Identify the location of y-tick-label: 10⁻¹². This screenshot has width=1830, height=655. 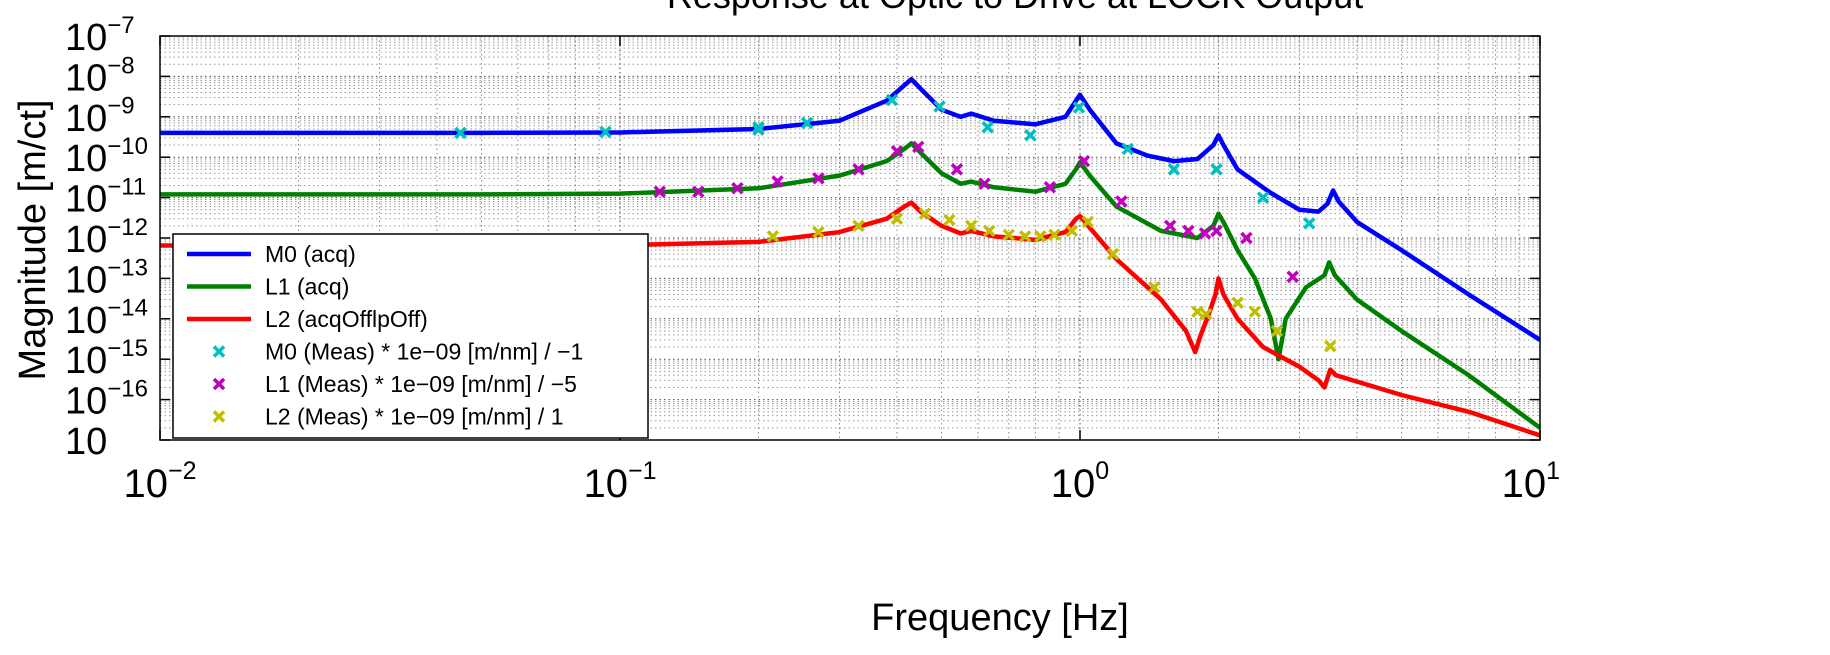
(106, 237).